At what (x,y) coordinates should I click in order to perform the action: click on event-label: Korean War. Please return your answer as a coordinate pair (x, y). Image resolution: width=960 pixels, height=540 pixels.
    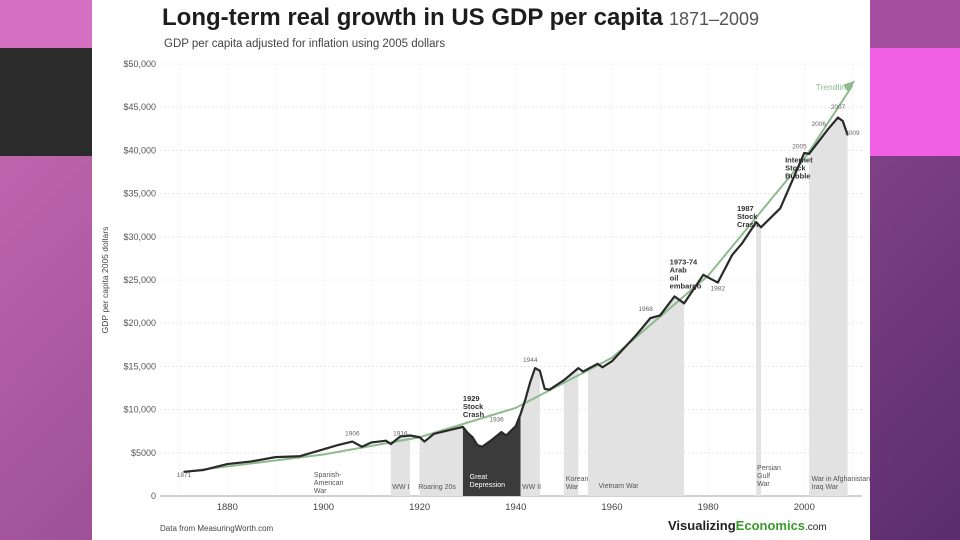
    Looking at the image, I should click on (577, 483).